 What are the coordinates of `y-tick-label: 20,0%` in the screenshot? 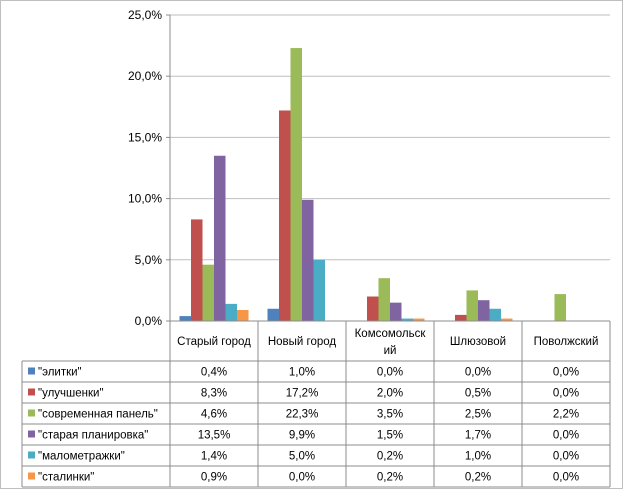 It's located at (145, 76).